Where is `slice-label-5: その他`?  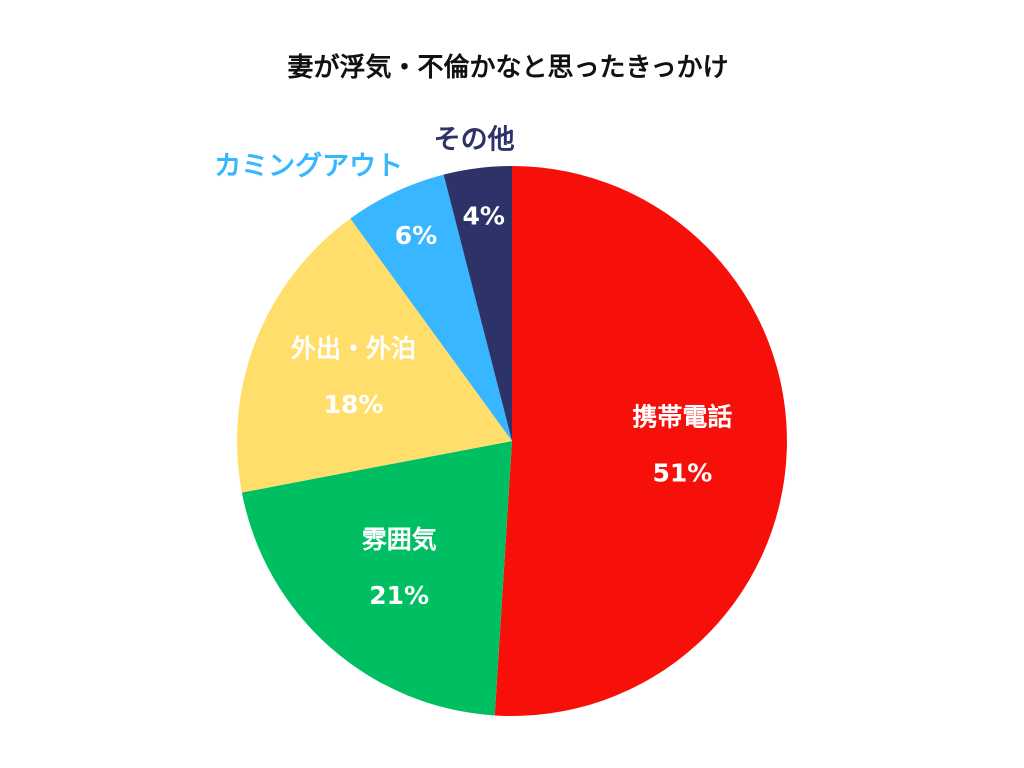 slice-label-5: その他 is located at coordinates (474, 139).